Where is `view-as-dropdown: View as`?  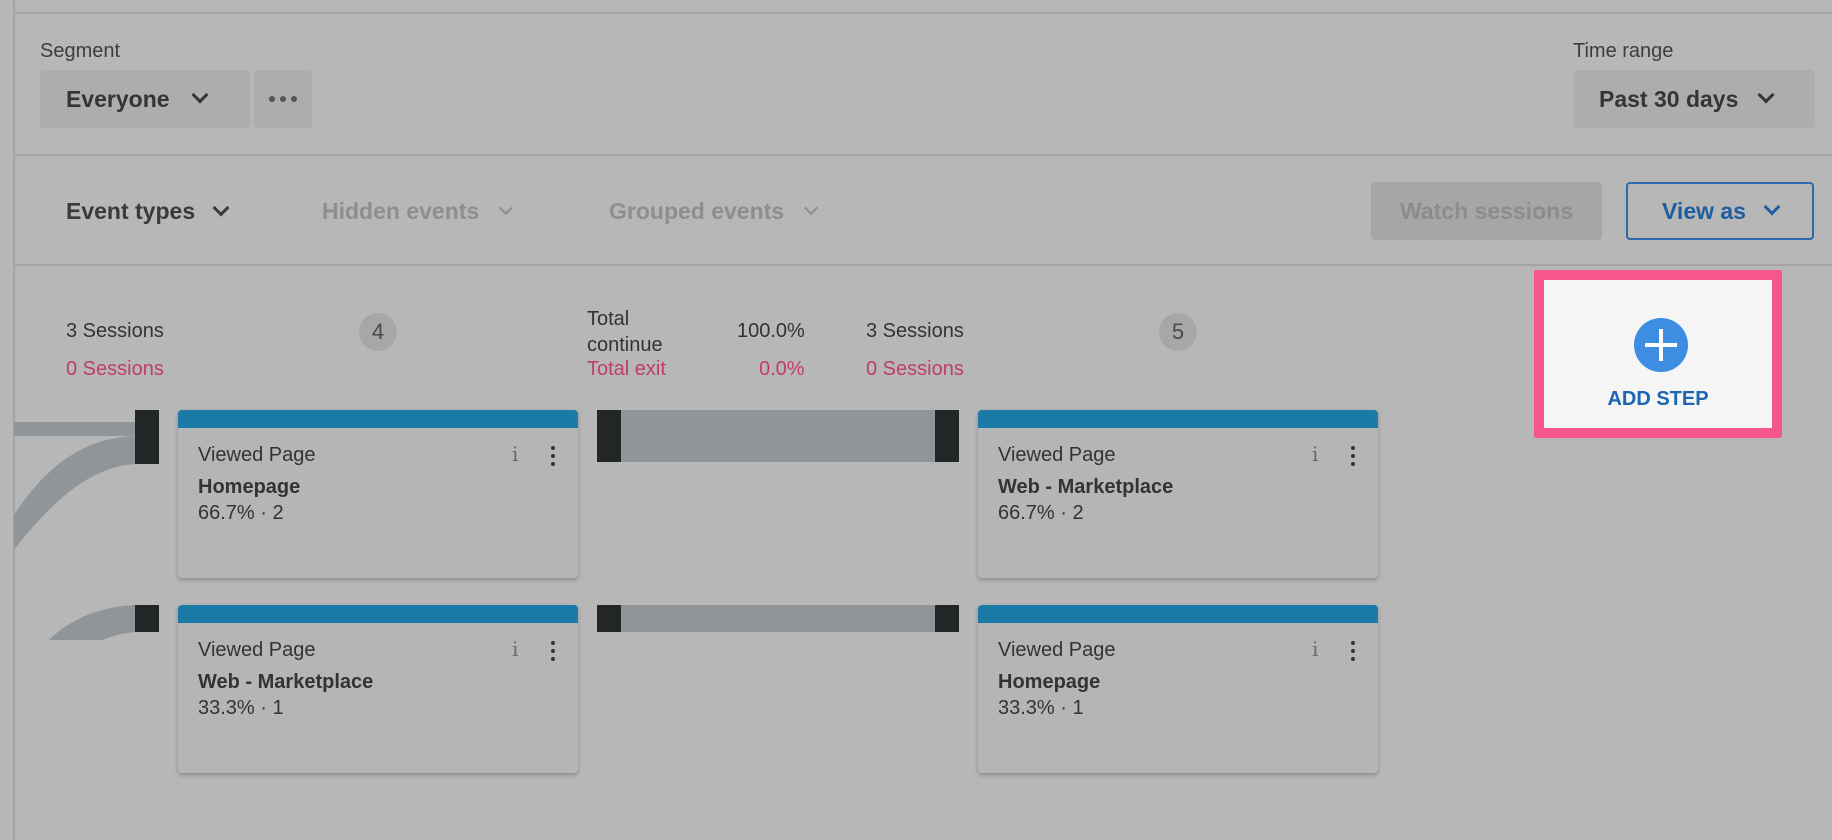 view-as-dropdown: View as is located at coordinates (1720, 211).